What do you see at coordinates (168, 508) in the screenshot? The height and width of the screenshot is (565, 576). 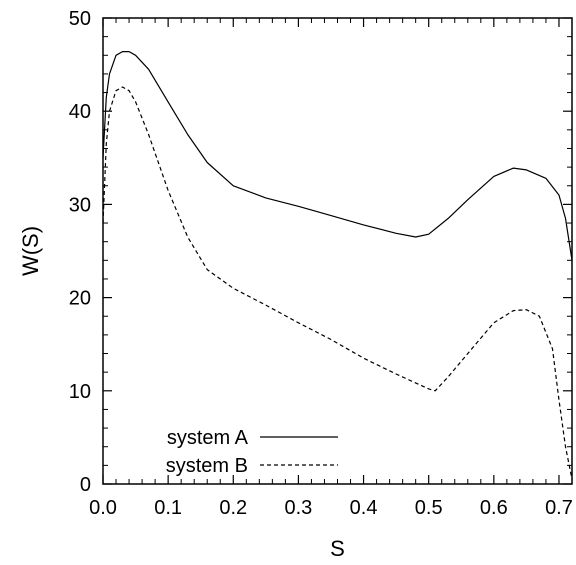 I see `x-tick-label: 0.1` at bounding box center [168, 508].